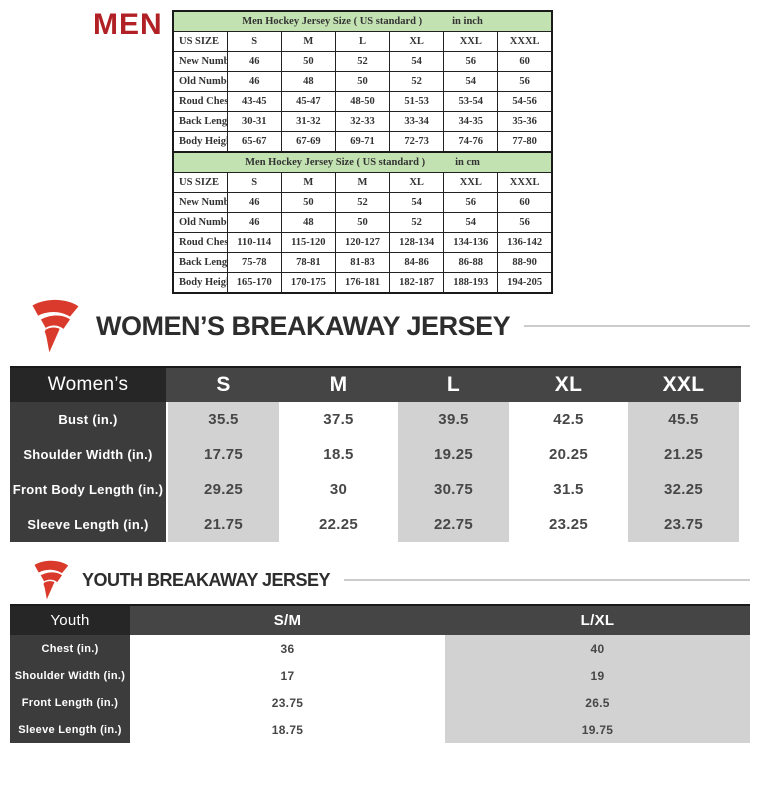 This screenshot has height=790, width=768. Describe the element at coordinates (287, 675) in the screenshot. I see `size-cell: 17` at that location.